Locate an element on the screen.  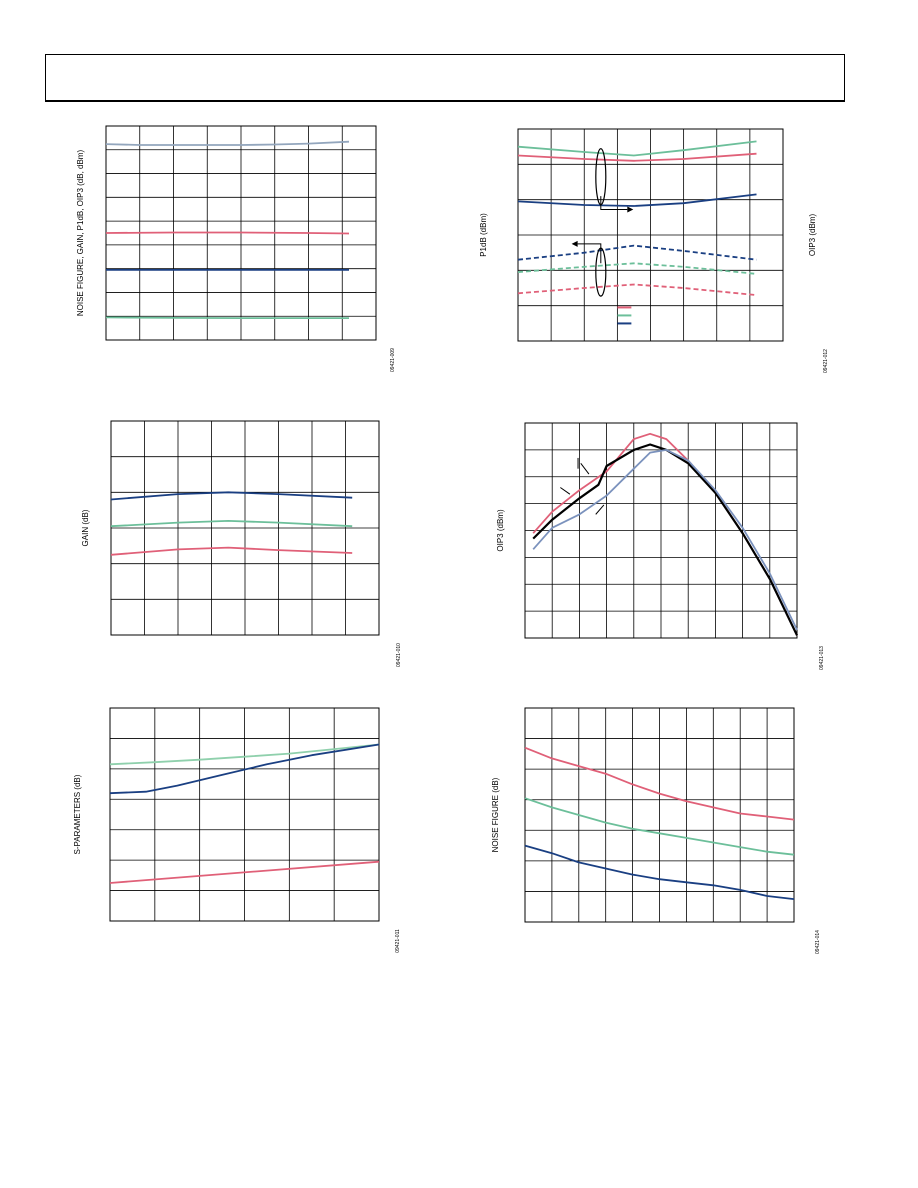
chart-svg: GAIN (dB) 09421-010 is located at coordinates (241, 543).